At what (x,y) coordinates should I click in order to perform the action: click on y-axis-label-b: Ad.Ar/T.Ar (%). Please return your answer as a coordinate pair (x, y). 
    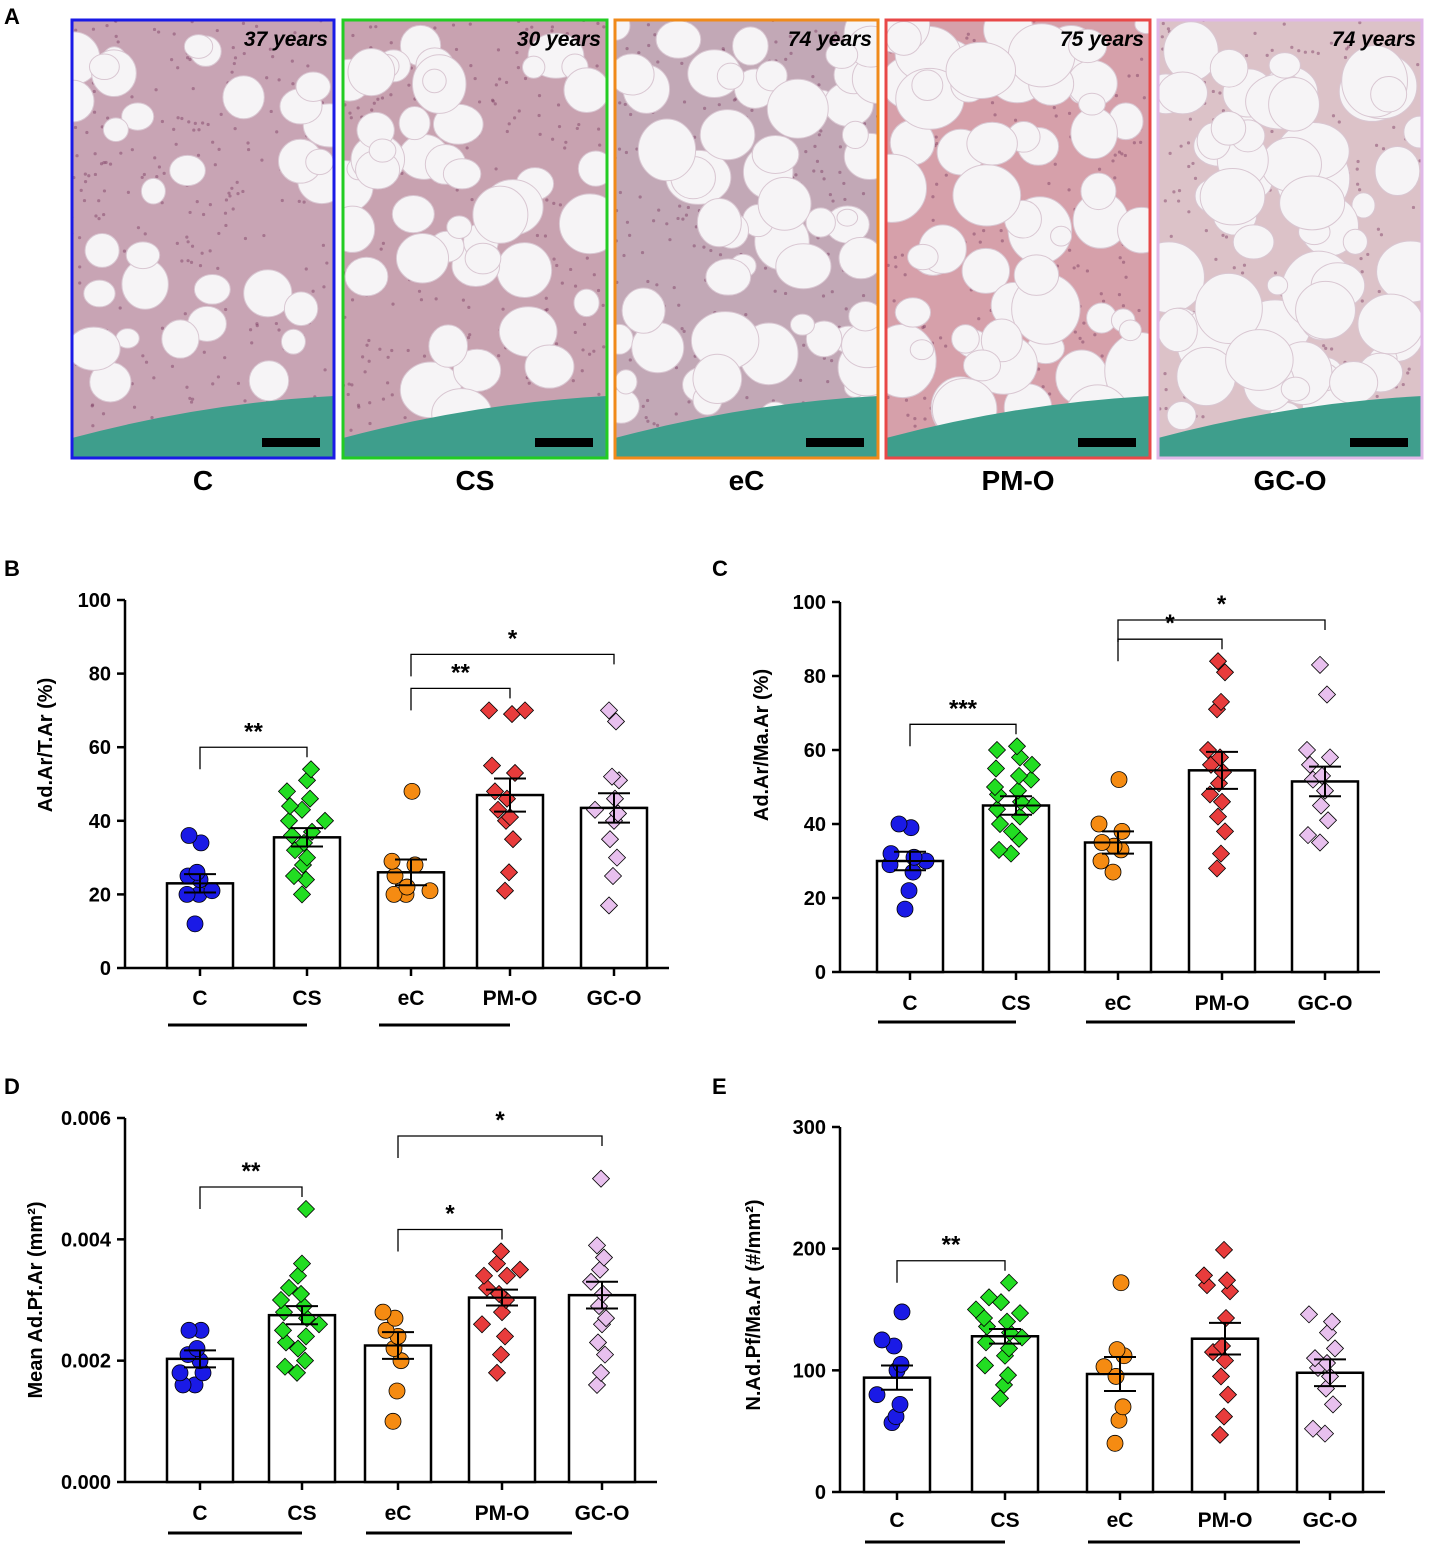
    Looking at the image, I should click on (46, 745).